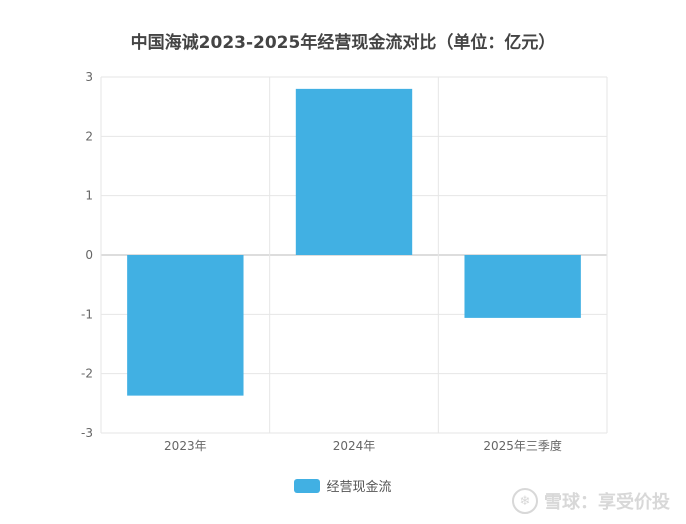 The height and width of the screenshot is (524, 686). I want to click on legend: 经营现金流, so click(343, 485).